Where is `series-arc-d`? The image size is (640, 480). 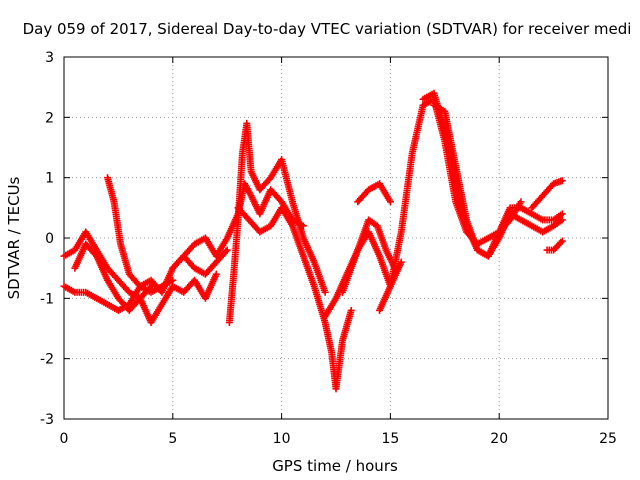
series-arc-d is located at coordinates (140, 235).